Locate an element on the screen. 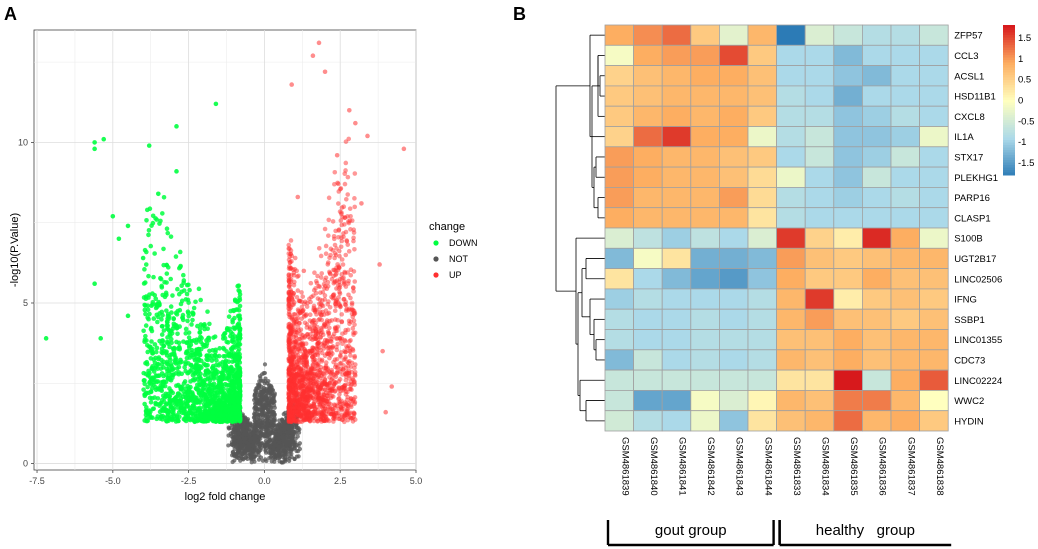  legend-swatch is located at coordinates (436, 243).